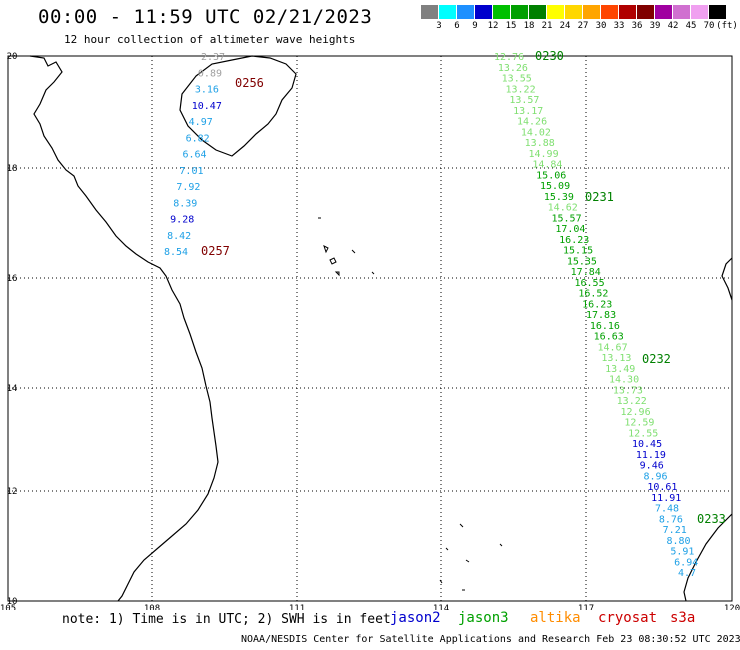 Image resolution: width=740 pixels, height=650 pixels. What do you see at coordinates (651, 455) in the screenshot?
I see `track-east-reading: 11.19` at bounding box center [651, 455].